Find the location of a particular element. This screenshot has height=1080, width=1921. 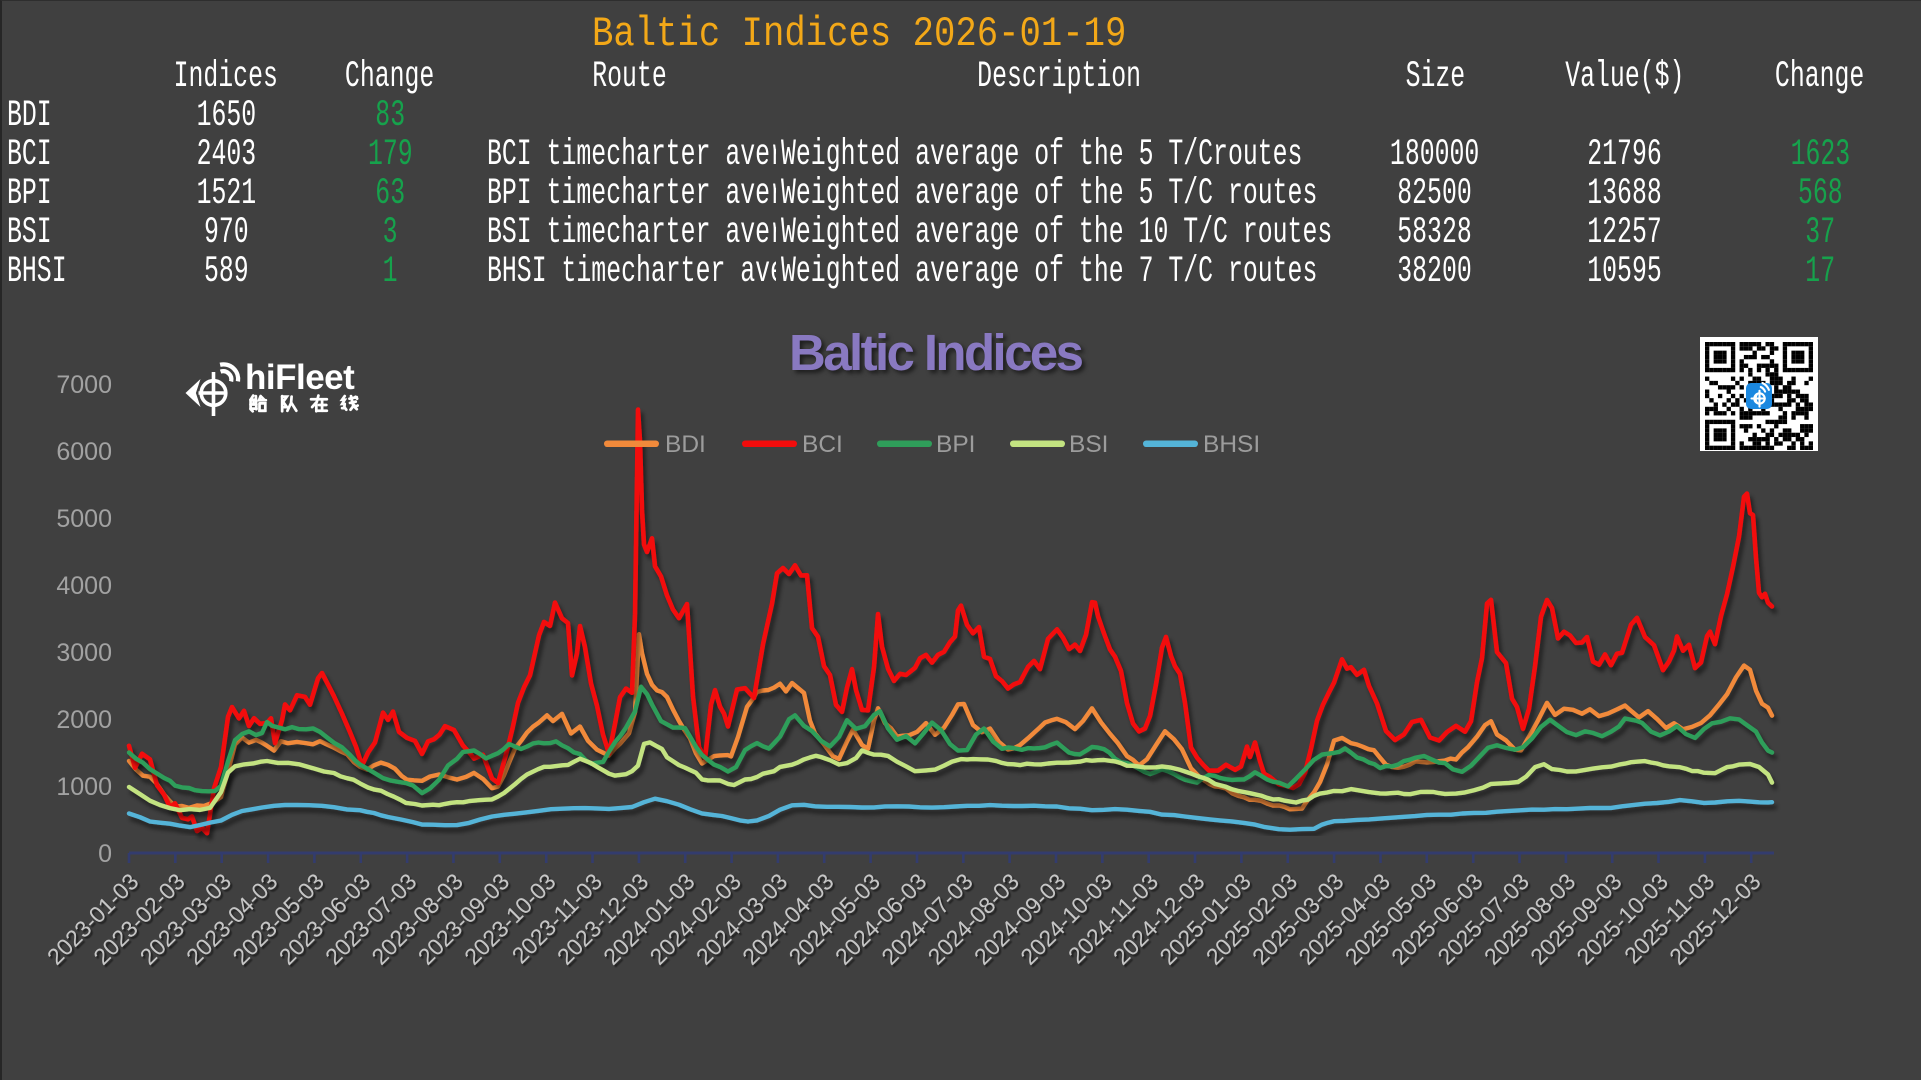

svg-text: BHSI is located at coordinates (1231, 444).